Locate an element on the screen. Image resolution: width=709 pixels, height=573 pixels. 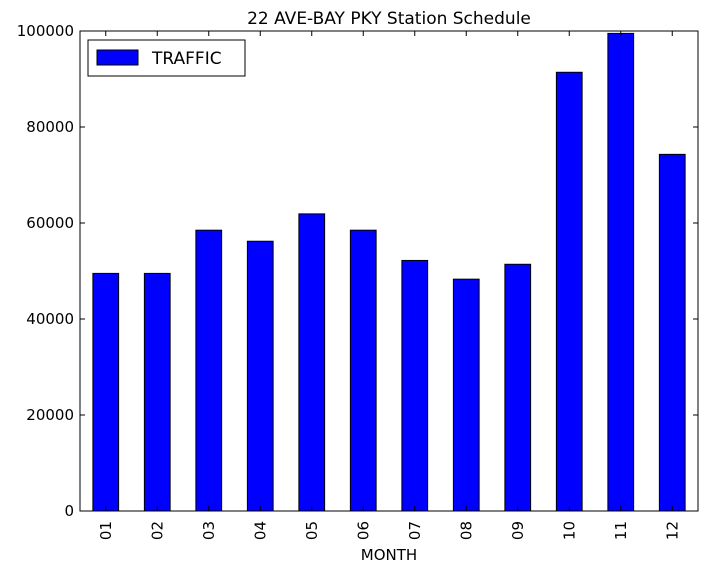
legend: TRAFFIC is located at coordinates (166, 58).